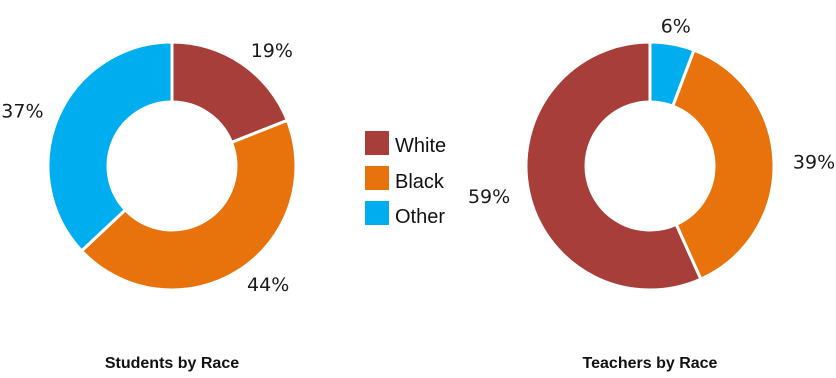  I want to click on legend: White Black Other, so click(405, 179).